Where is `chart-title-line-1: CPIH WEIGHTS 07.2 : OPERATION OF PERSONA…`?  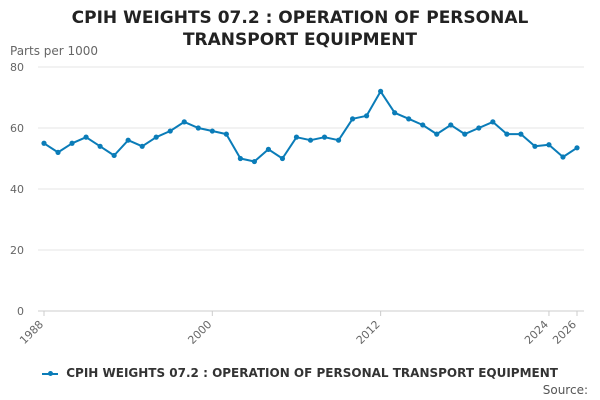 chart-title-line-1: CPIH WEIGHTS 07.2 : OPERATION OF PERSONA… is located at coordinates (300, 18).